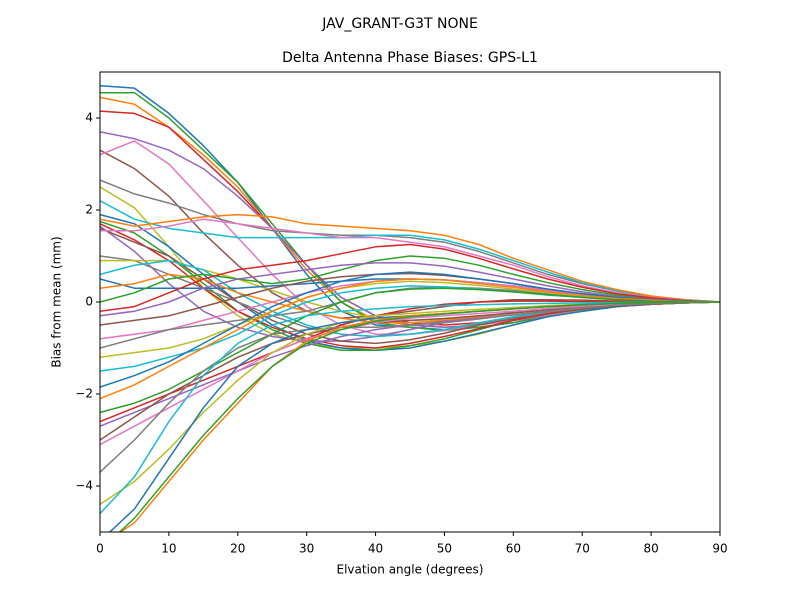 This screenshot has height=600, width=800. I want to click on y-tick-label: 4, so click(89, 118).